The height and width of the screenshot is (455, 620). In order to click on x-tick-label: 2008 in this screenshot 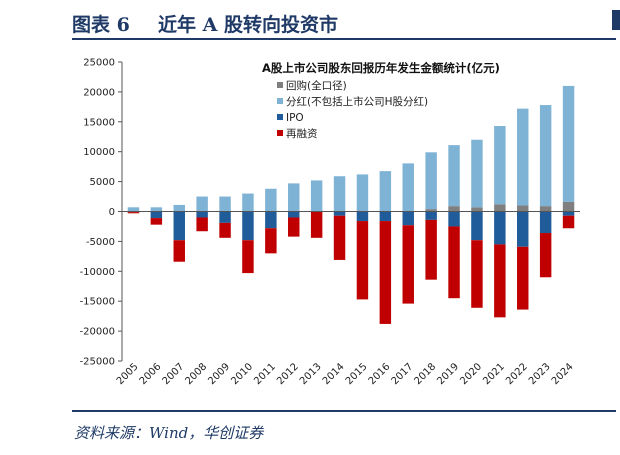, I will do `click(196, 374)`.